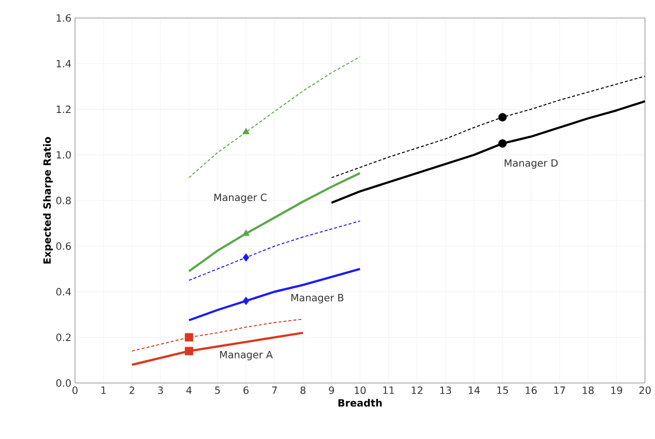 The height and width of the screenshot is (439, 655). What do you see at coordinates (63, 246) in the screenshot?
I see `y-tick-label: 0.6` at bounding box center [63, 246].